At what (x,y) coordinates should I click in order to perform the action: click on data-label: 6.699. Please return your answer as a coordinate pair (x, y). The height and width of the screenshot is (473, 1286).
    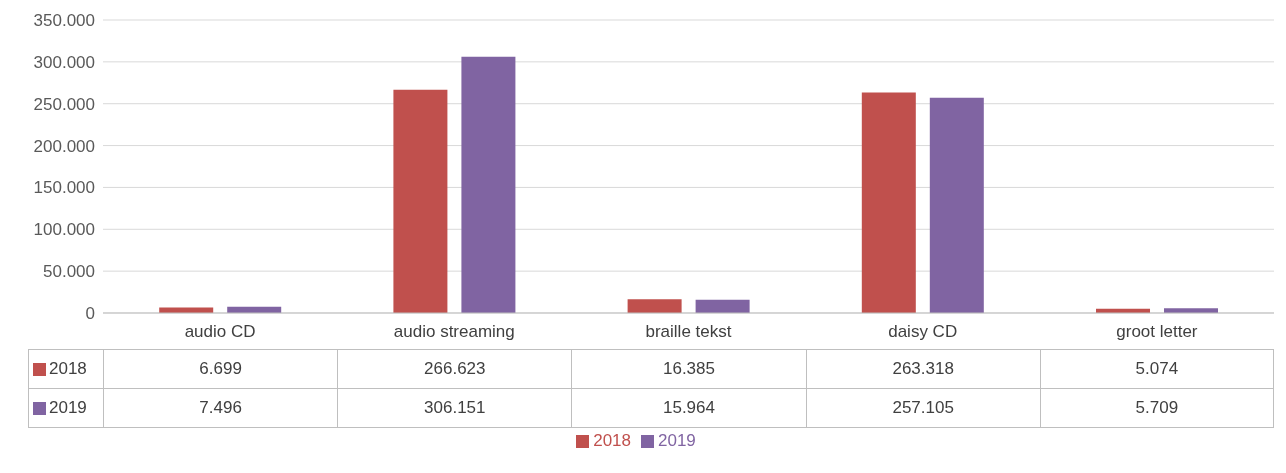
    Looking at the image, I should click on (220, 369).